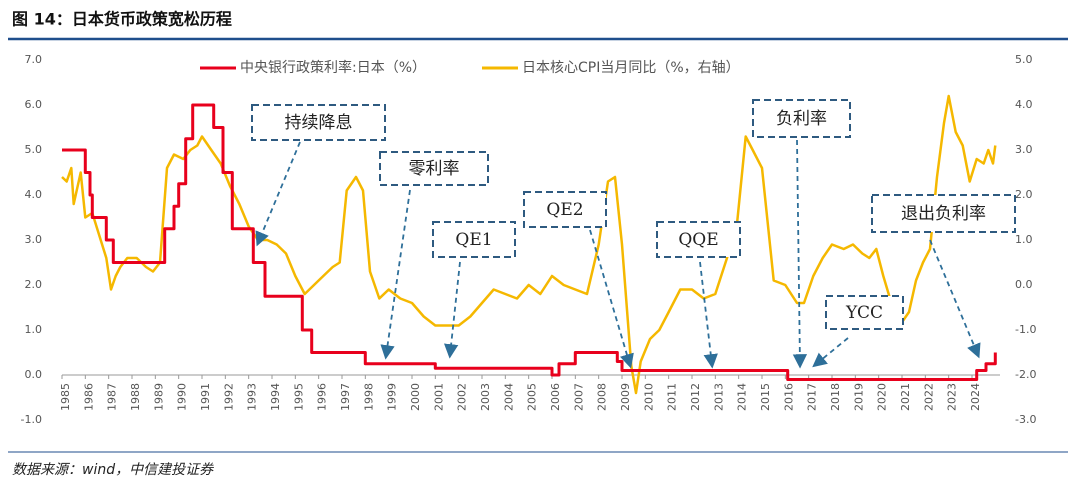 This screenshot has height=496, width=1080. I want to click on y-tick-label: 6.0, so click(34, 104).